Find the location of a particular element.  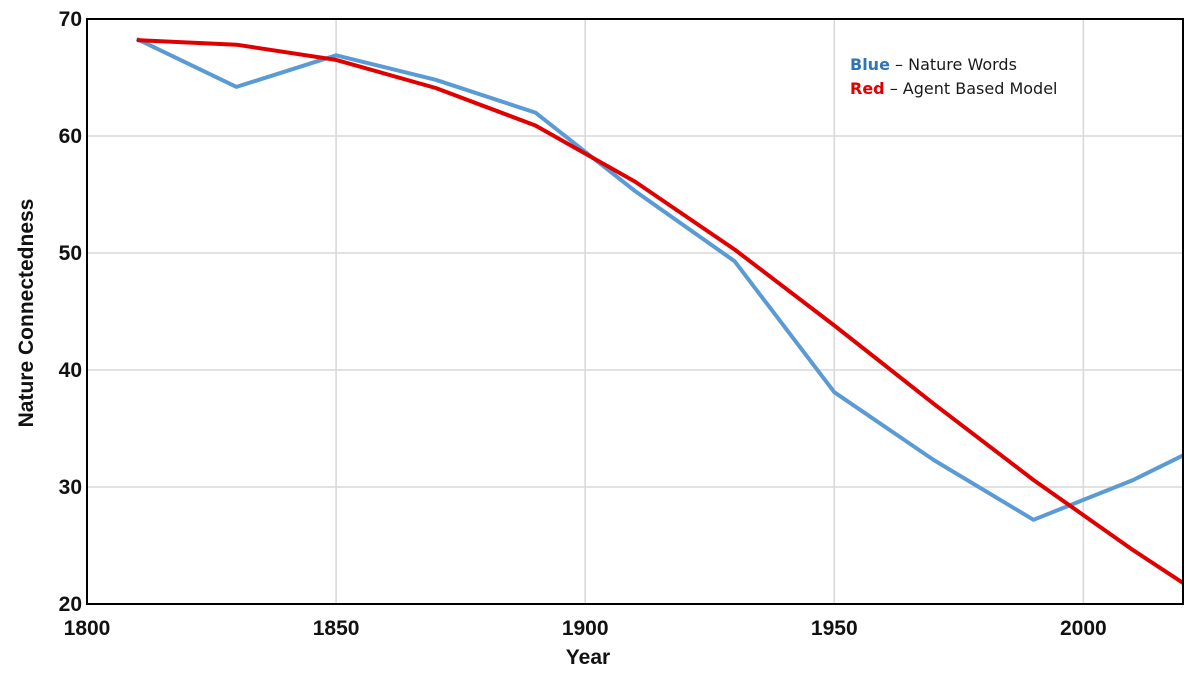

legend-label-red: – Agent Based Model is located at coordinates (971, 88).